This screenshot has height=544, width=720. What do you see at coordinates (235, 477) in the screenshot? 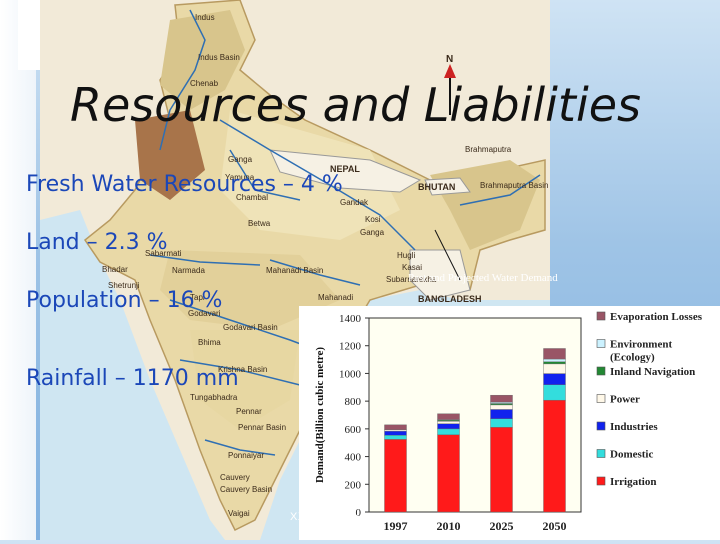
I see `label-cauvery: Cauvery` at bounding box center [235, 477].